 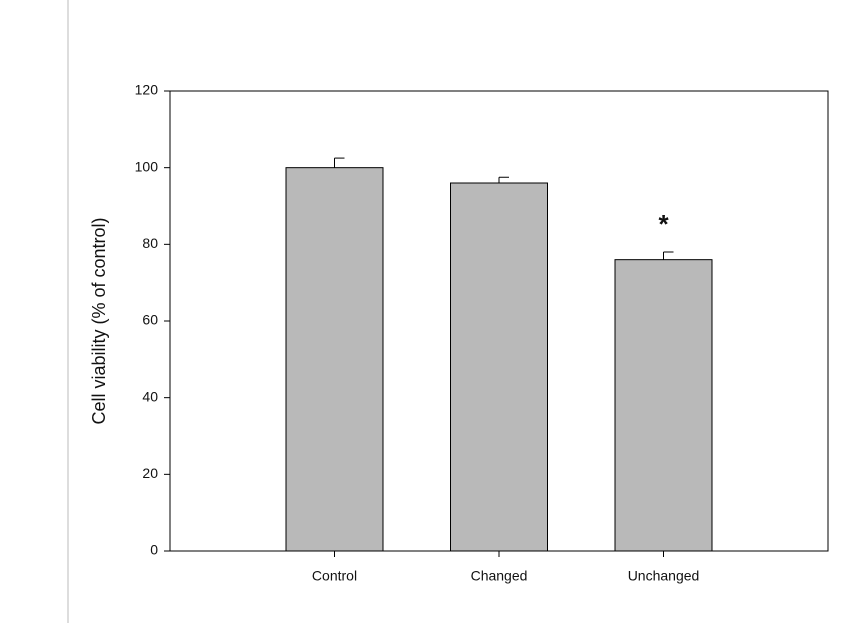 I want to click on x-tick-label: Control, so click(x=334, y=576).